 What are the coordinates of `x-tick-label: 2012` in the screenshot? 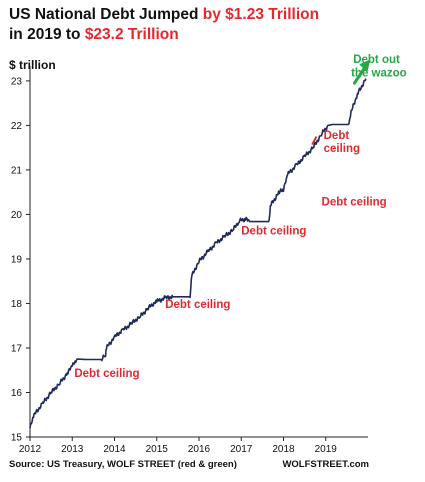 It's located at (30, 449).